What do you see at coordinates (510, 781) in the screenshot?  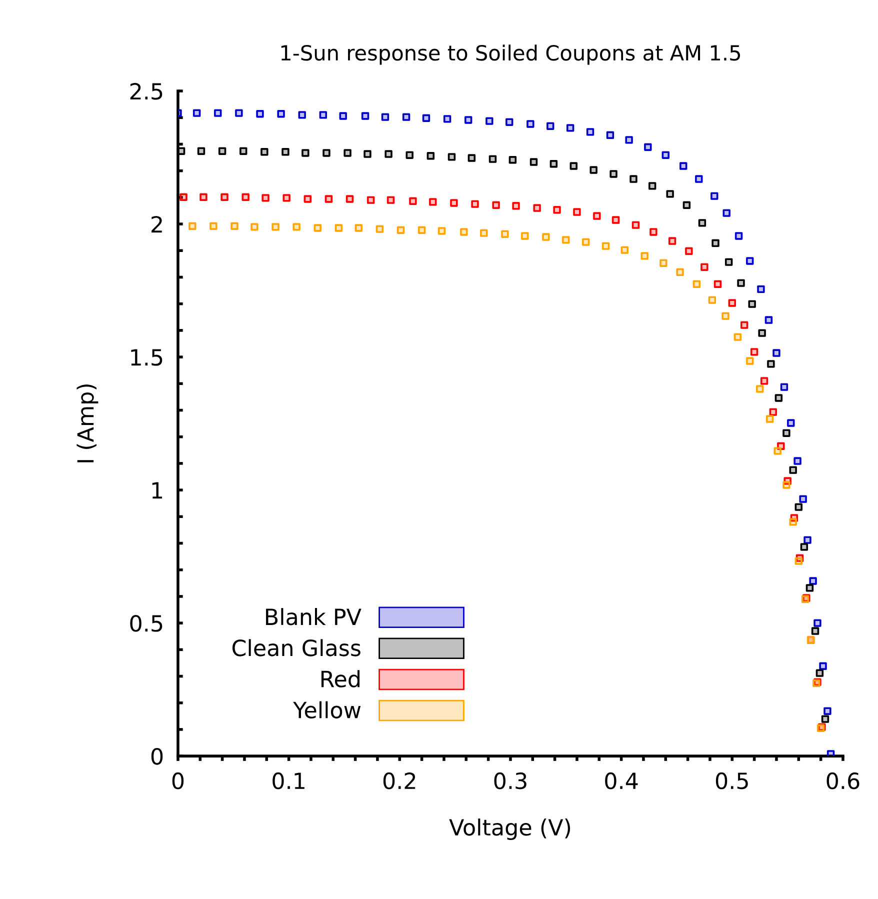 I see `x-tick-label: 0.3` at bounding box center [510, 781].